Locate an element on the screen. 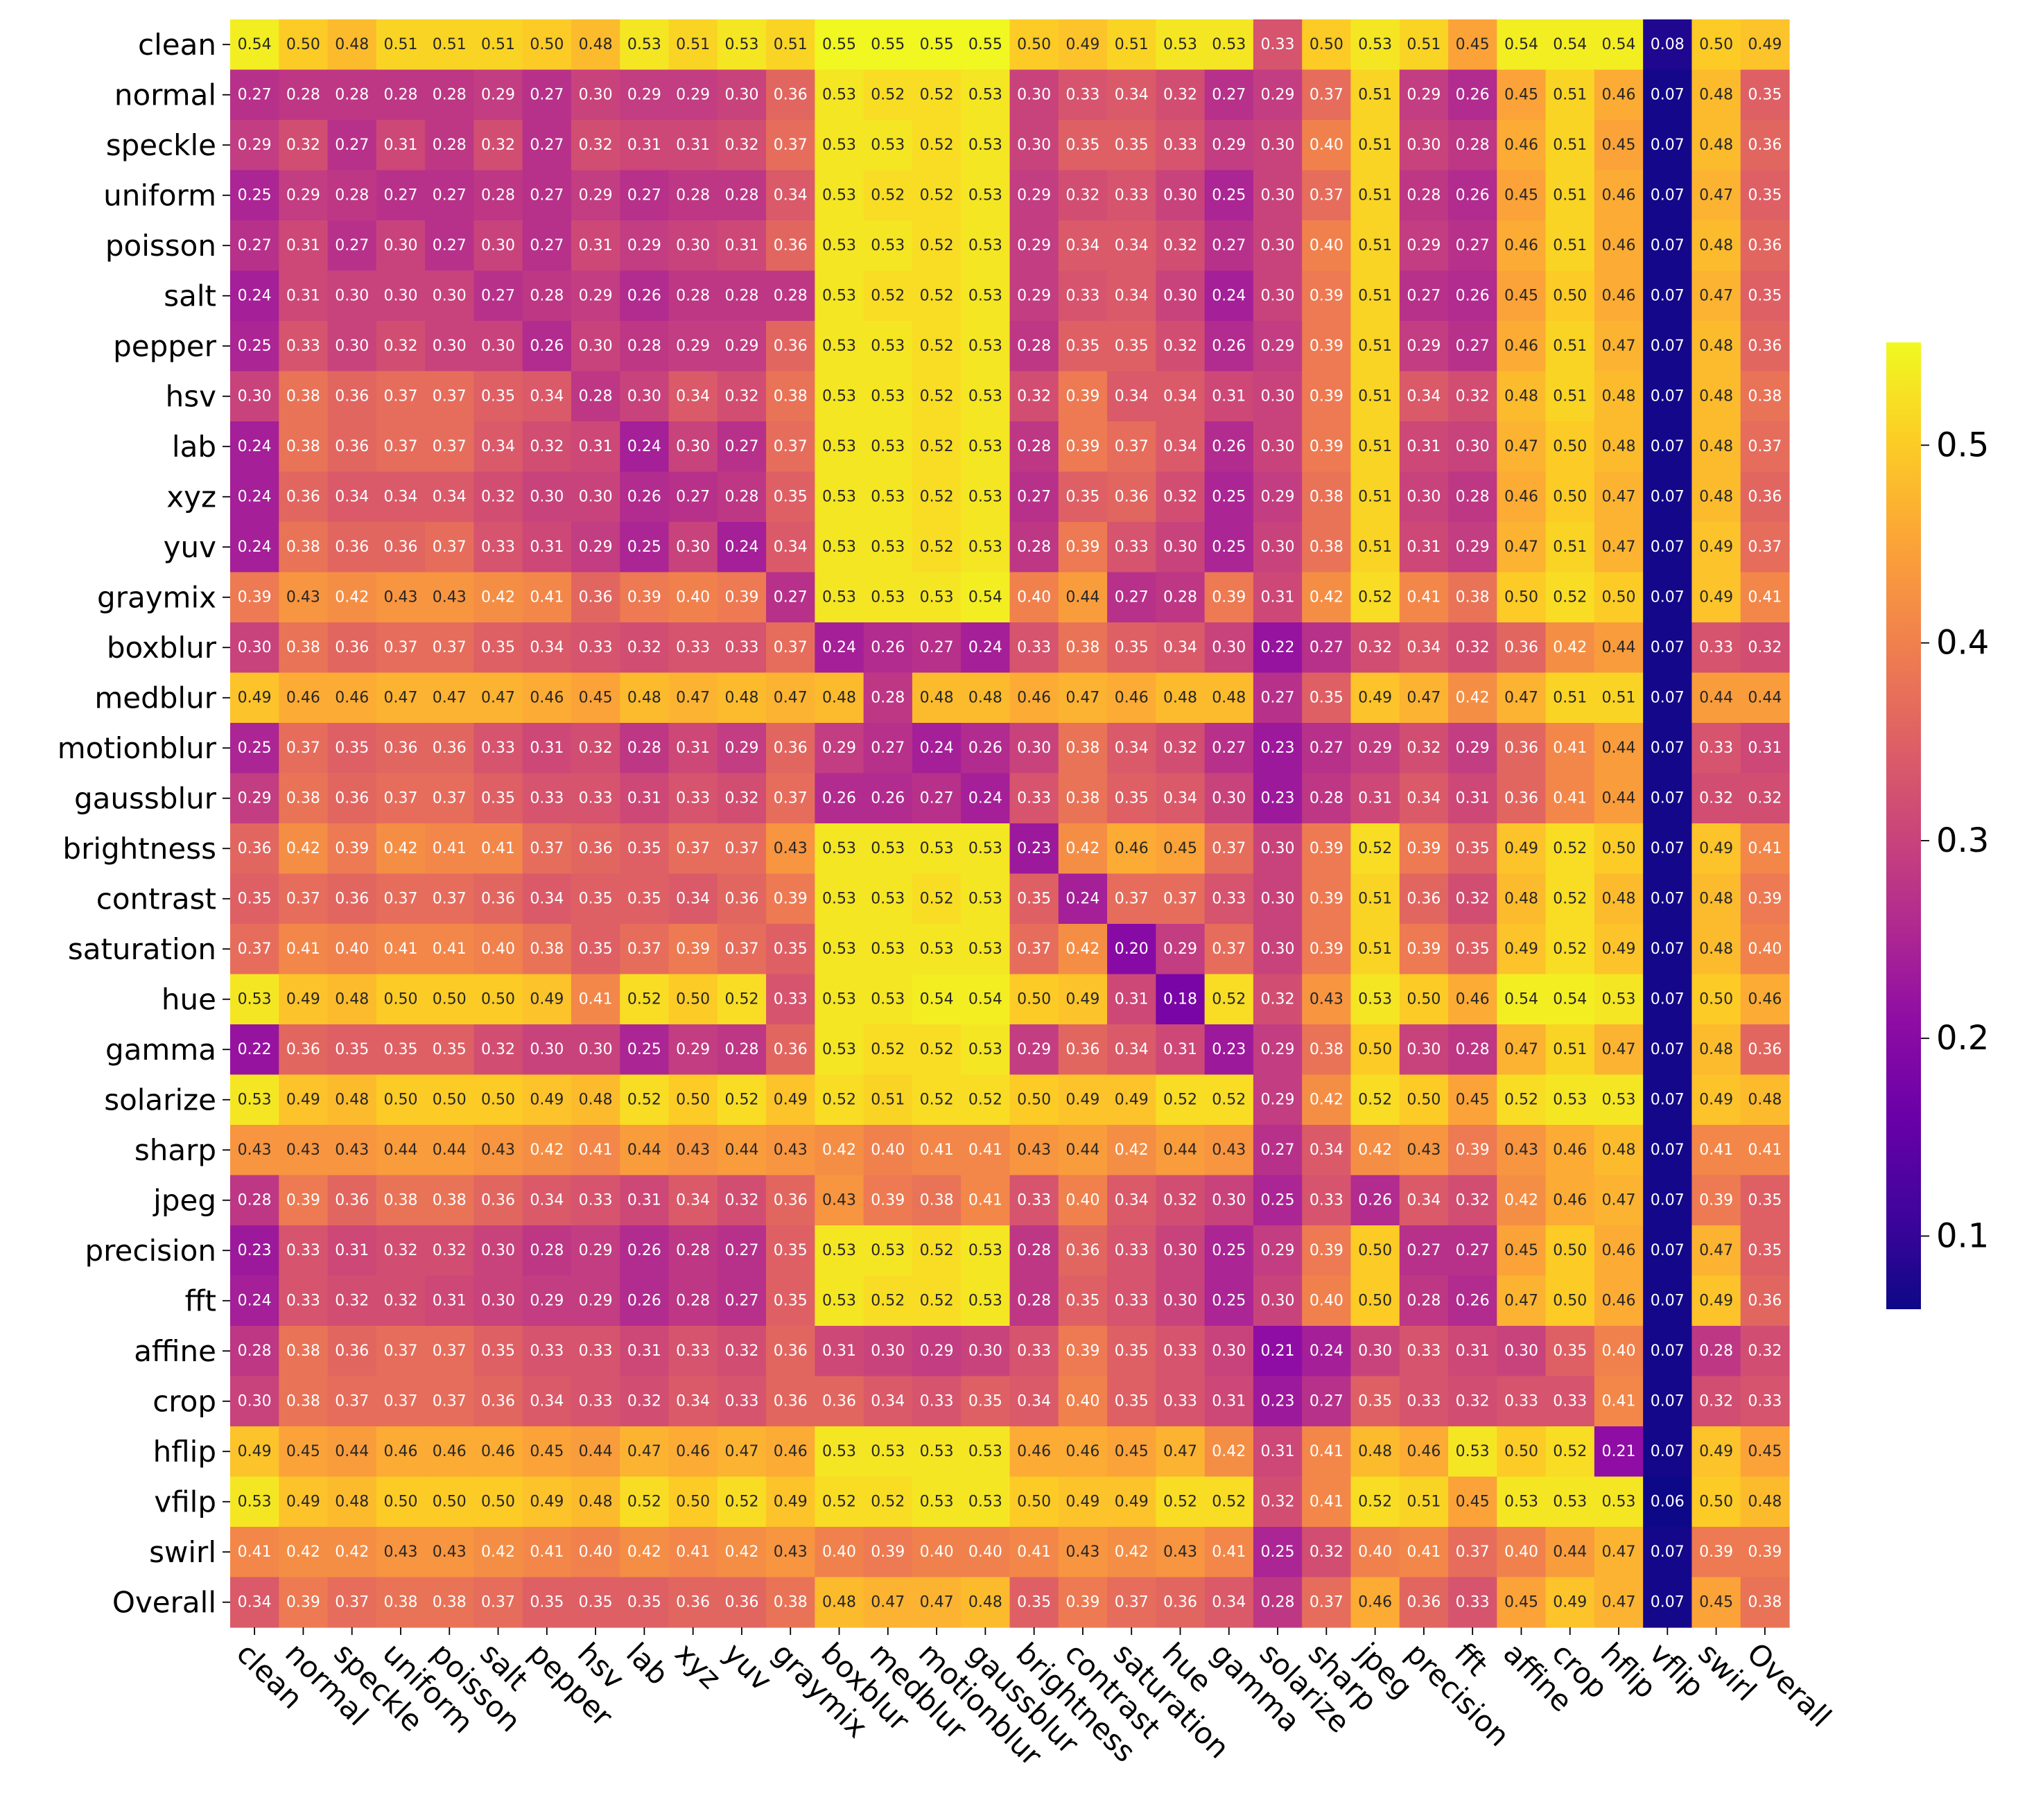 The image size is (2018, 1820). cell-value-label: 0.30 is located at coordinates (1278, 195).